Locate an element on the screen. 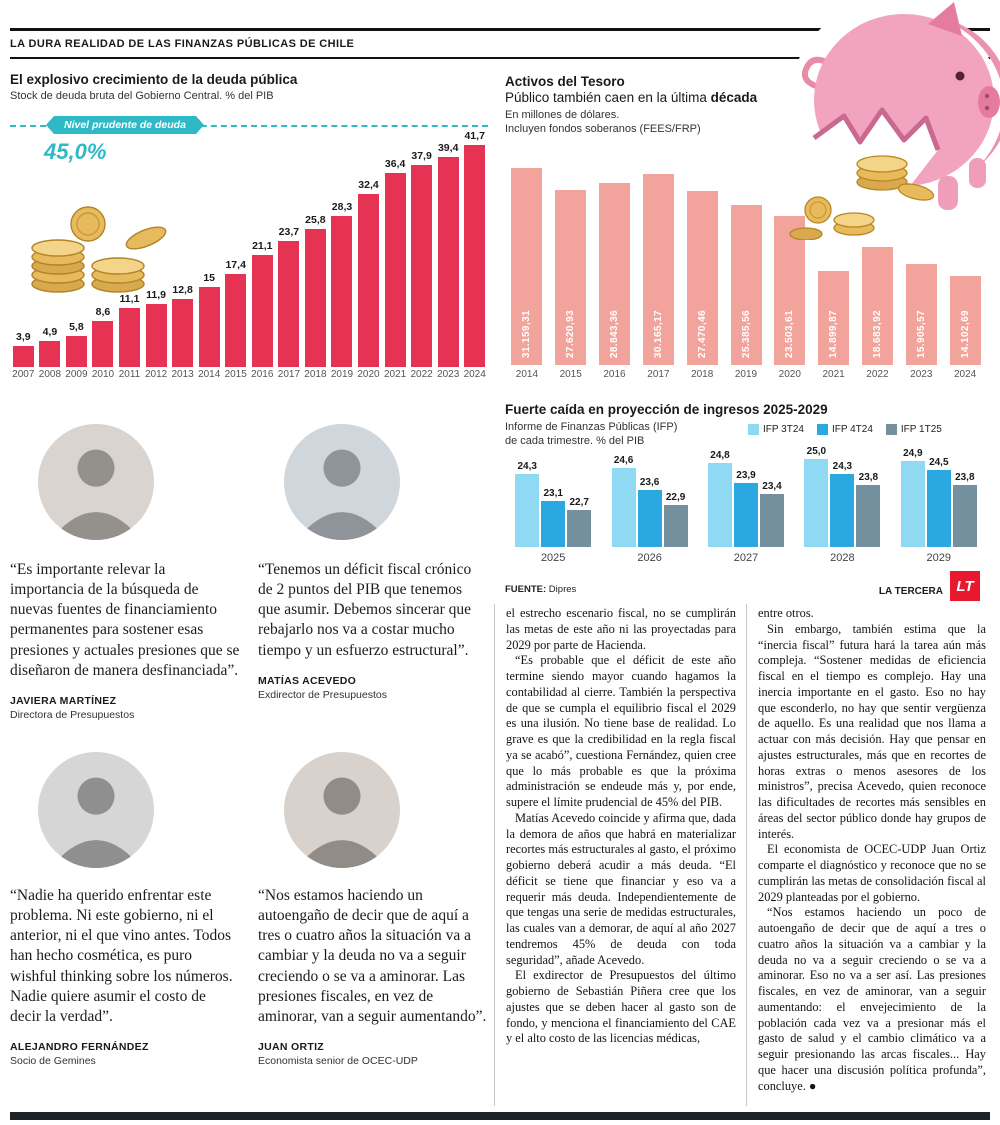 This screenshot has height=1125, width=1000. debt-bar-value: 11,1 is located at coordinates (129, 298).